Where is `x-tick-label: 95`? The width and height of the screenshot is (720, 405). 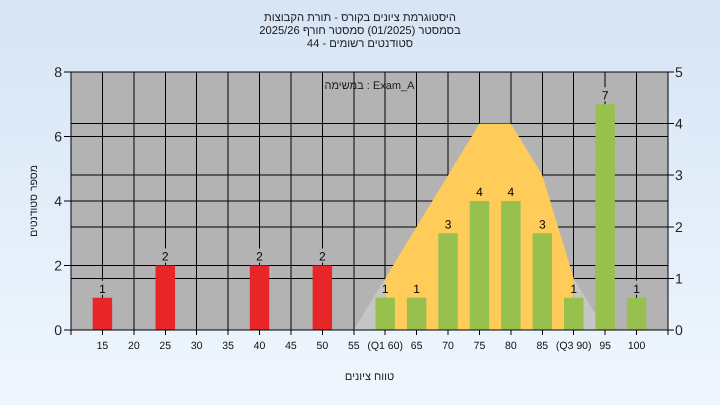
x-tick-label: 95 is located at coordinates (605, 346).